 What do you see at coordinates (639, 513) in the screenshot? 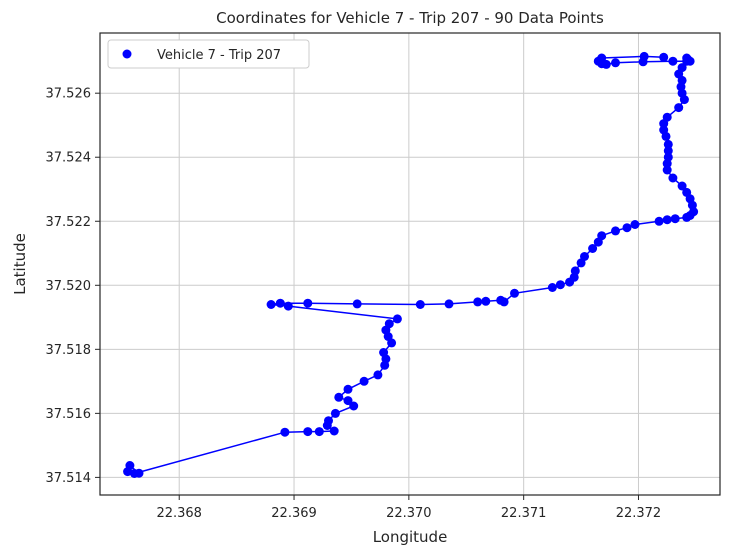
I see `x-tick-label: 22.372` at bounding box center [639, 513].